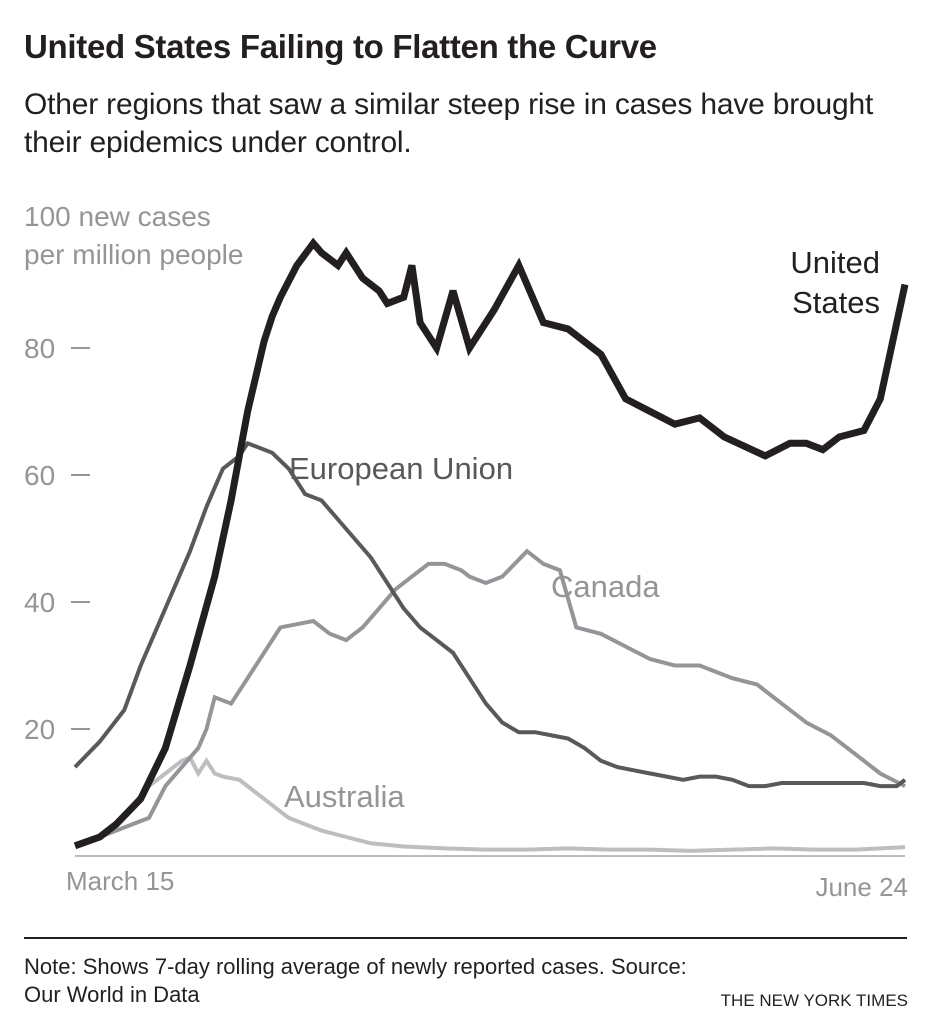  Describe the element at coordinates (605, 586) in the screenshot. I see `series-label-canada: Canada` at that location.